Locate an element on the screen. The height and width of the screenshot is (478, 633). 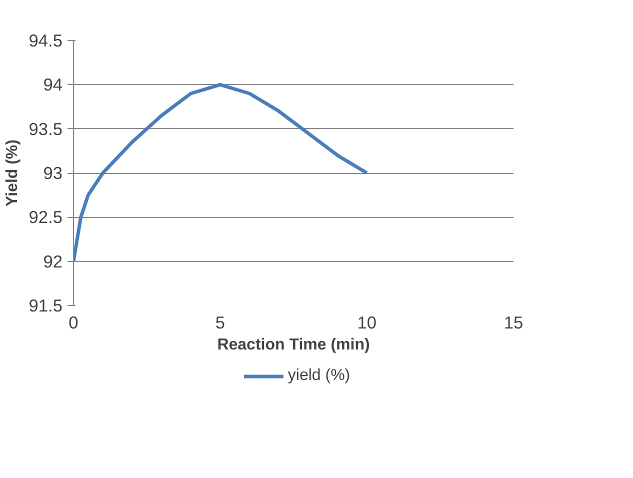
y-tick-label: 93 is located at coordinates (53, 173).